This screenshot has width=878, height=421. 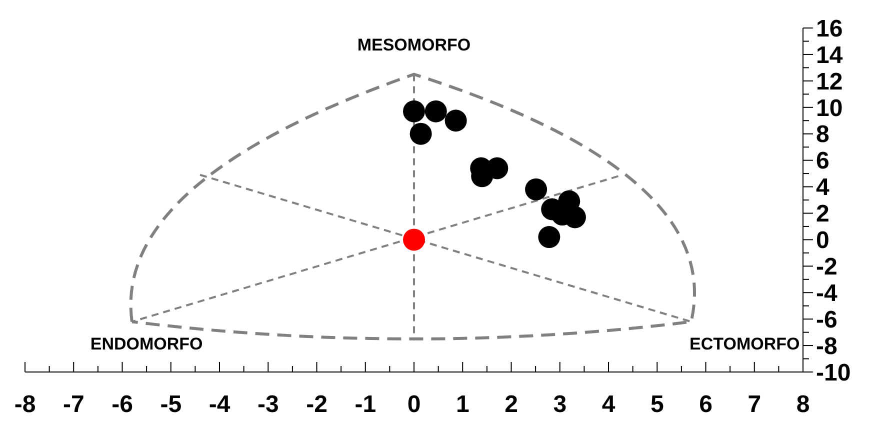 What do you see at coordinates (833, 372) in the screenshot?
I see `y-tick-label: -10` at bounding box center [833, 372].